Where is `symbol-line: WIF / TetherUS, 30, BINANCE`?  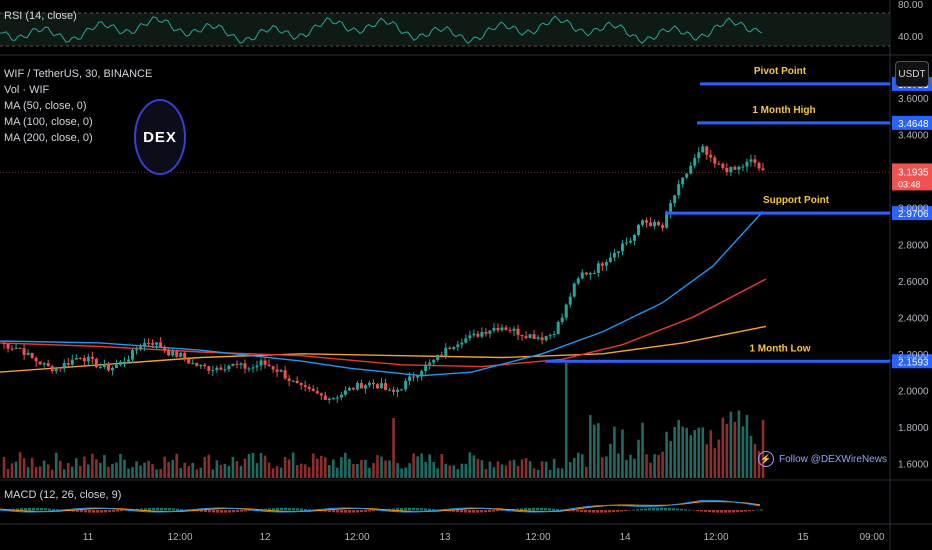 symbol-line: WIF / TetherUS, 30, BINANCE is located at coordinates (78, 74).